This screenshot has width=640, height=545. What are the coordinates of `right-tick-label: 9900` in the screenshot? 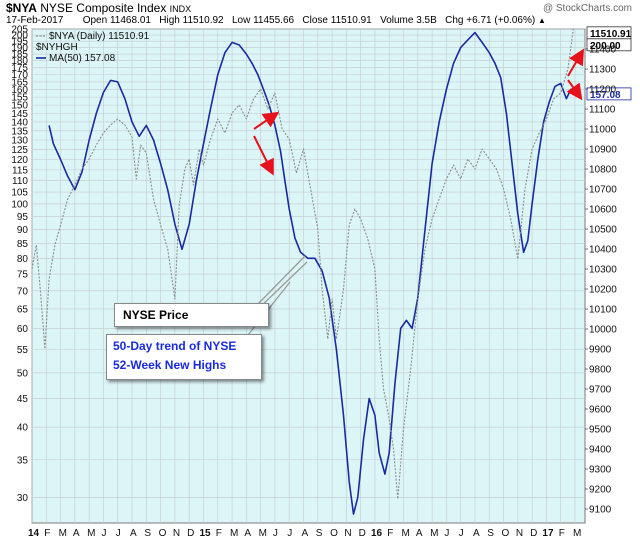 It's located at (600, 350).